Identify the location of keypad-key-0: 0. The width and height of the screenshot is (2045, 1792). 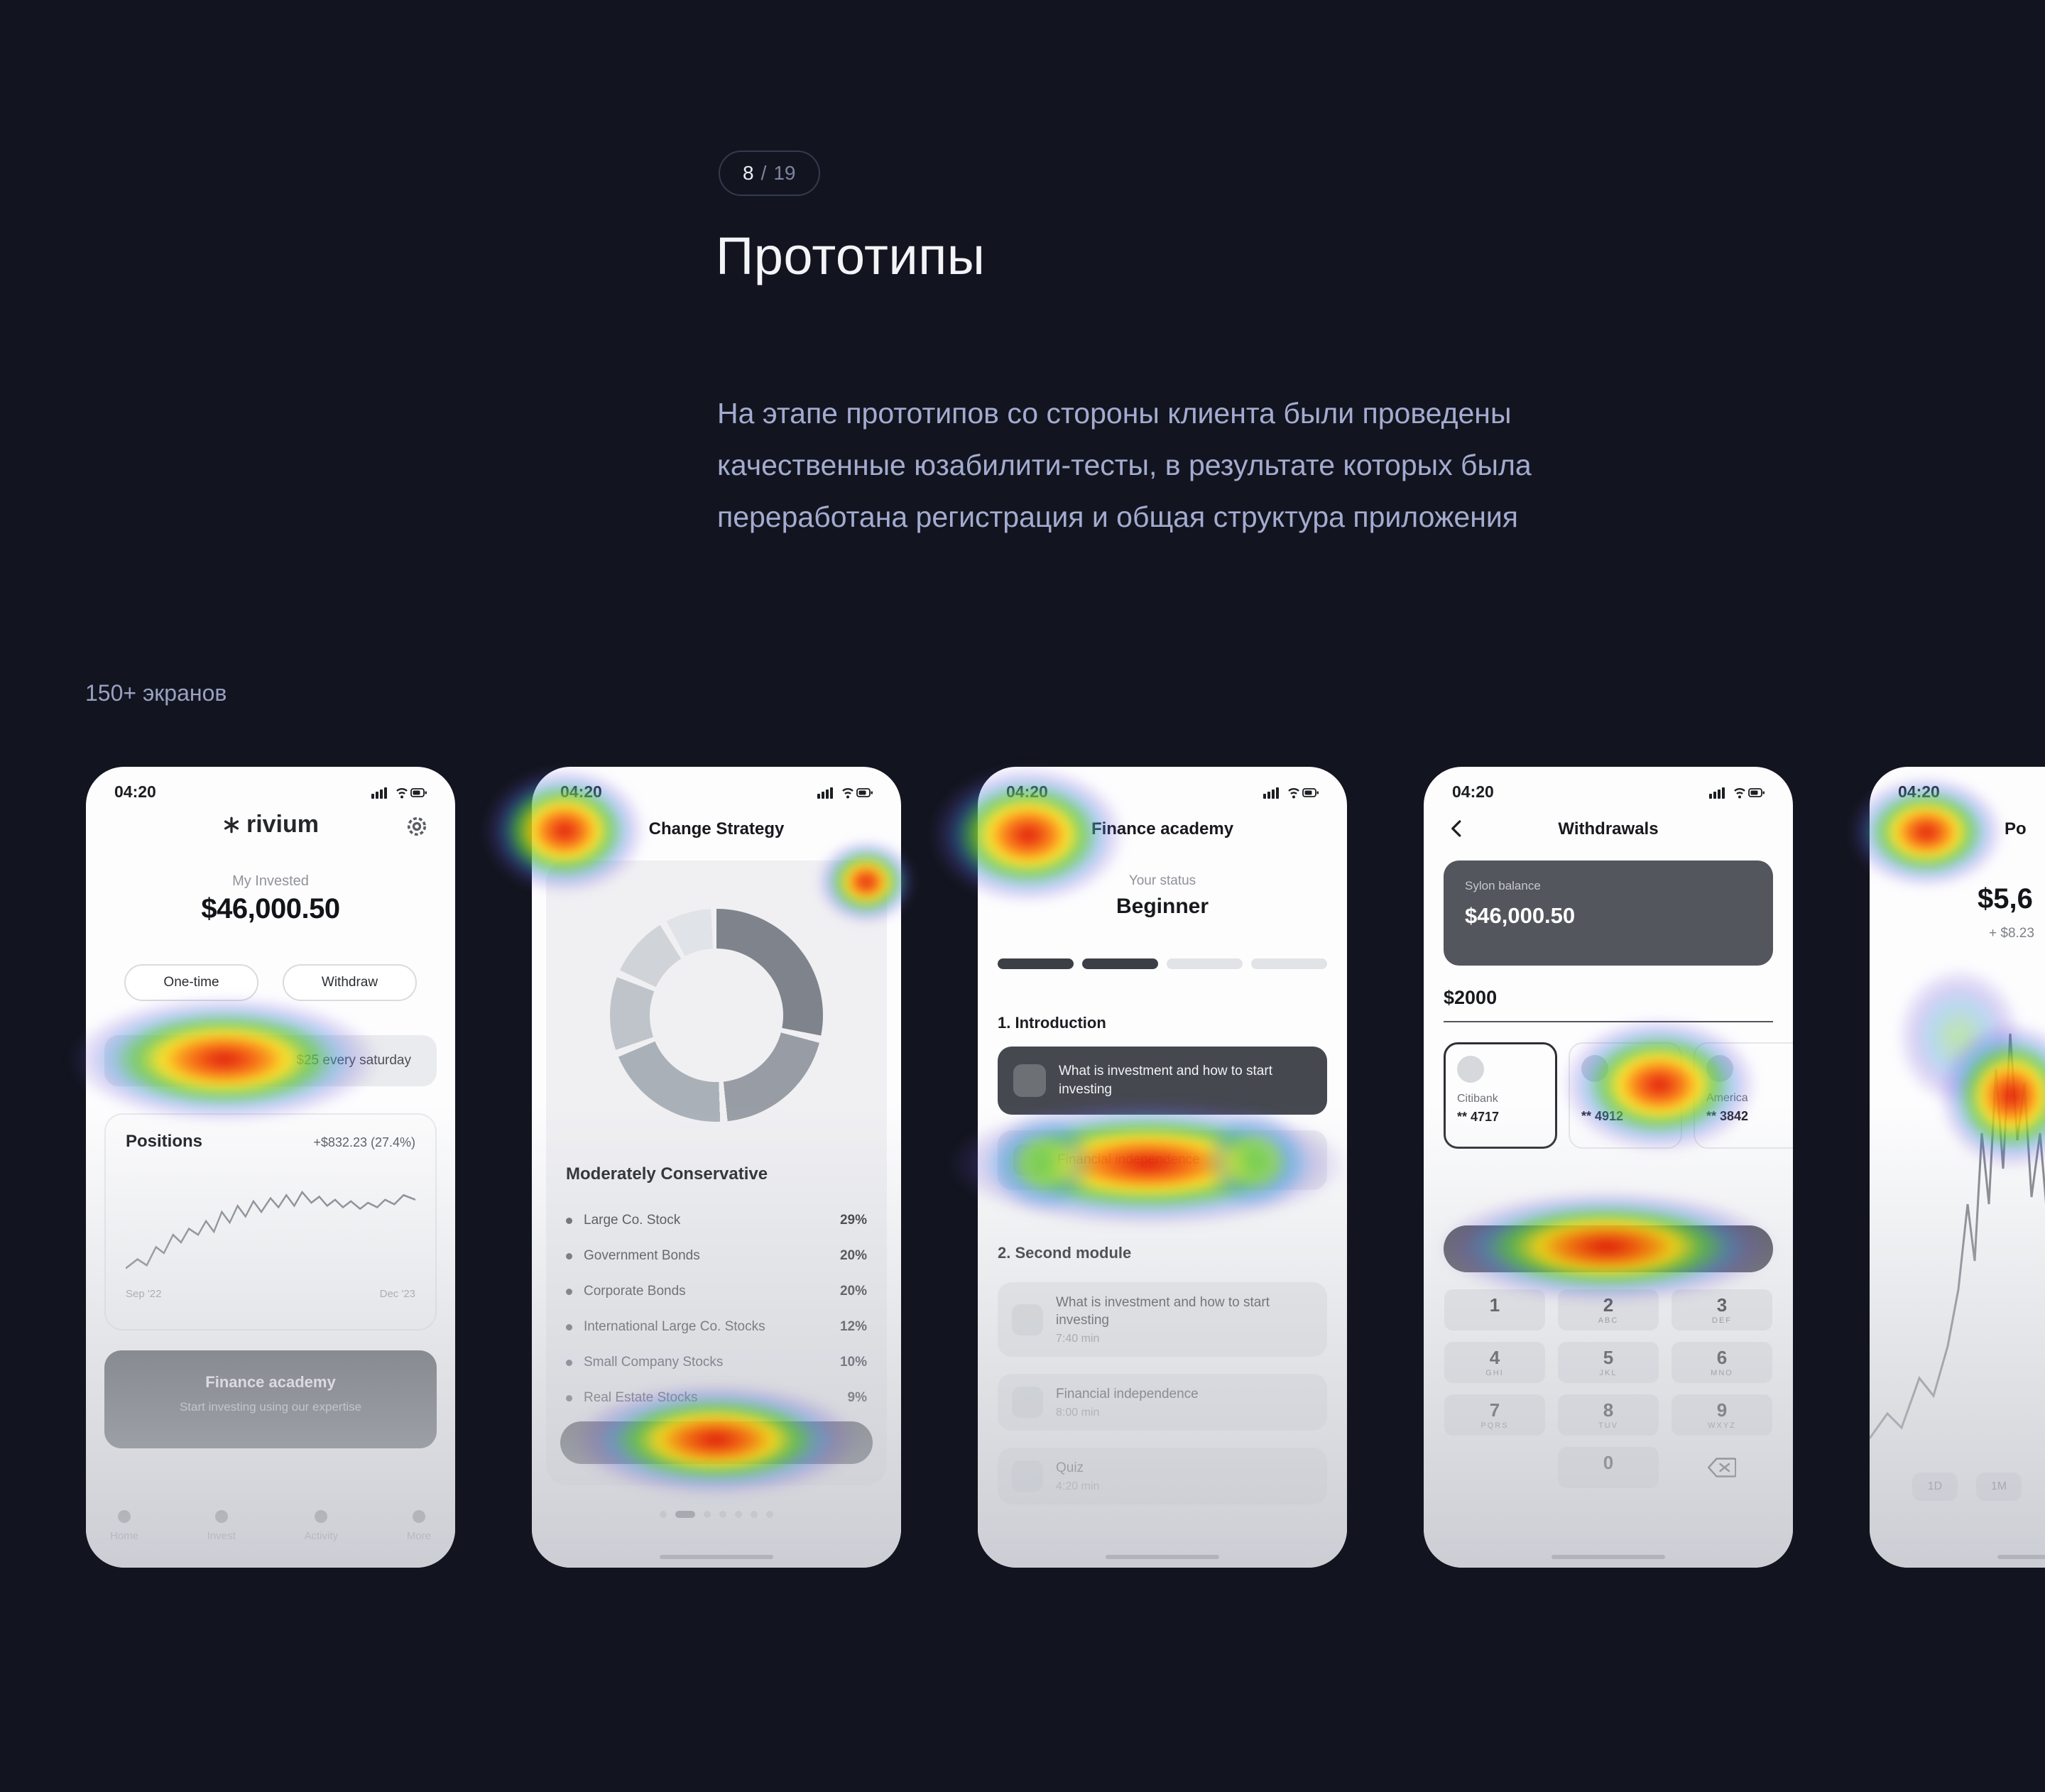
(1608, 1467).